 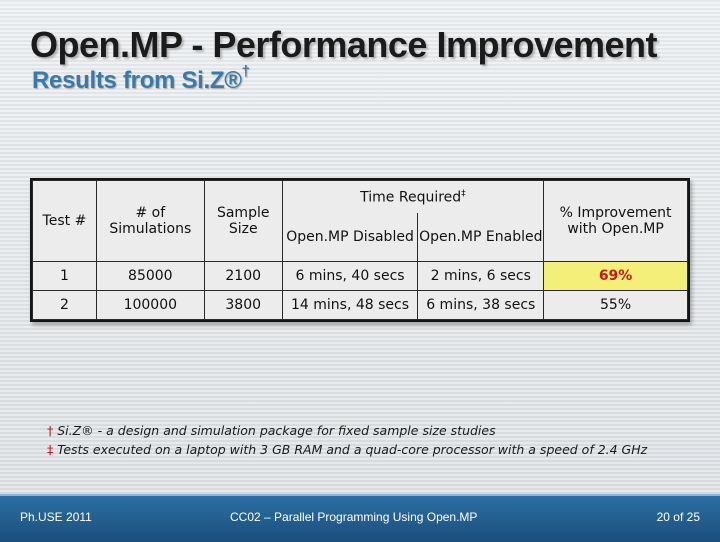 I want to click on header-openmp-disabled: Open.MP Disabled, so click(x=350, y=237).